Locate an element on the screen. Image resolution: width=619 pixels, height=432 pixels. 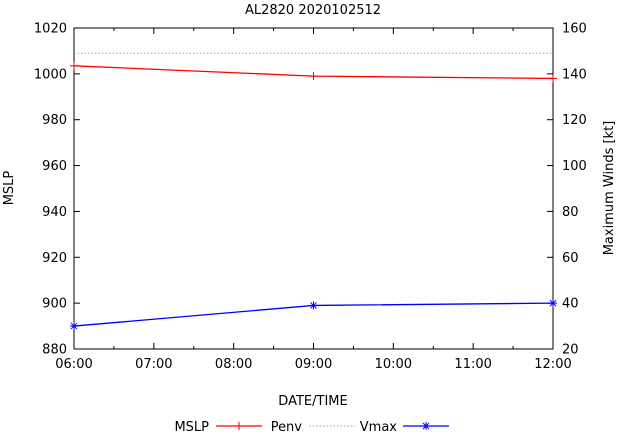
x-tick-labels: 06:00 07:00 08:00 09:00 10:00 11:00 12:00 is located at coordinates (313, 364).